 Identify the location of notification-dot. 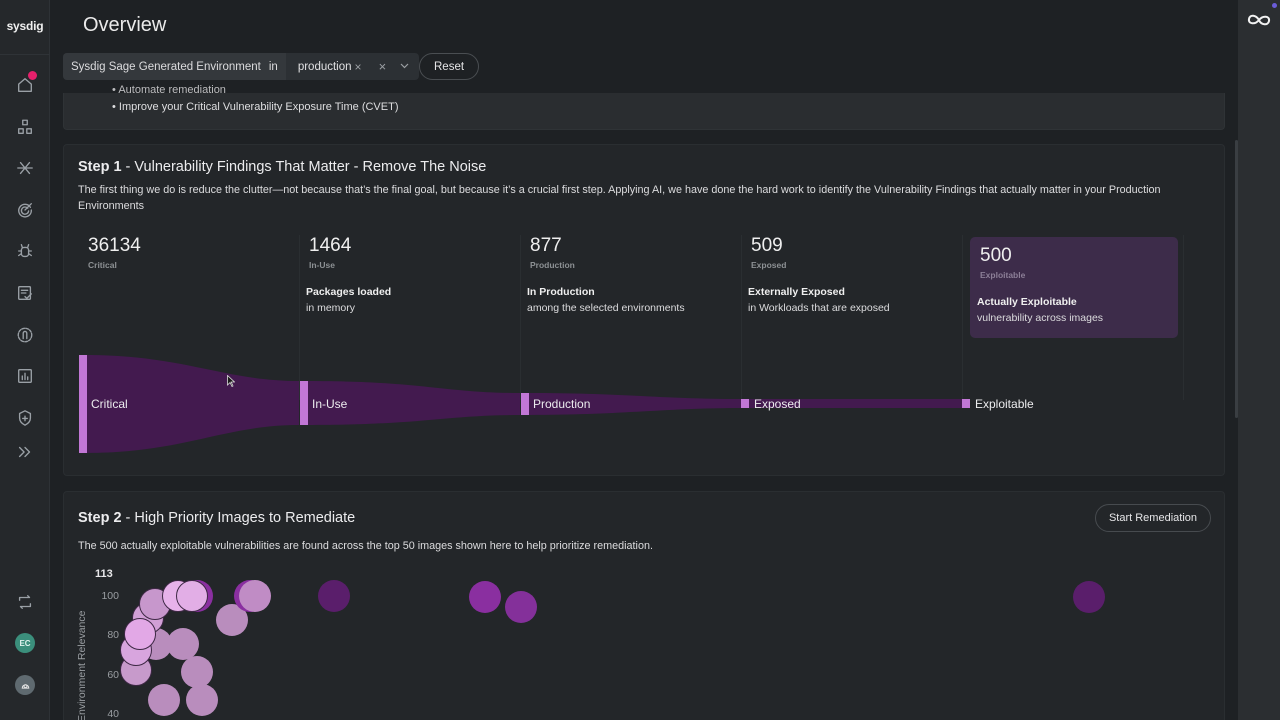
(1274, 5).